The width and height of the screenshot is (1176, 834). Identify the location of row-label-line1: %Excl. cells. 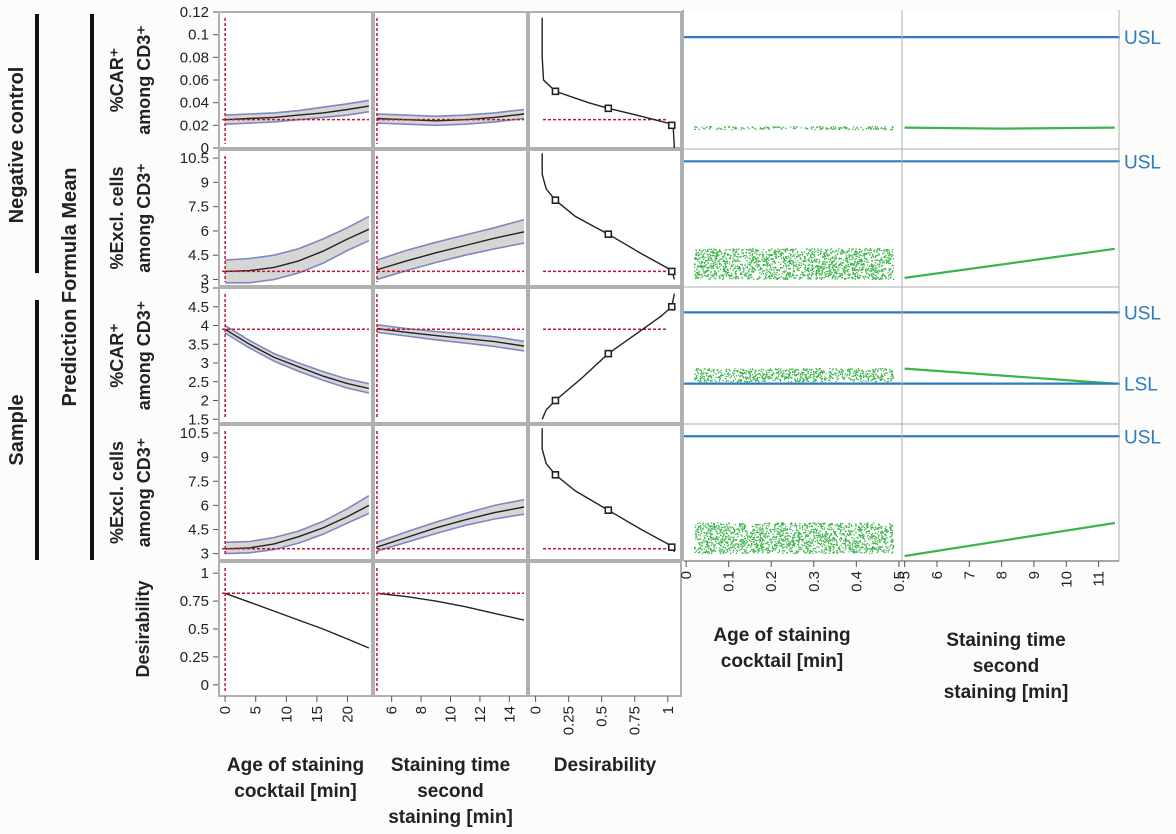
(117, 217).